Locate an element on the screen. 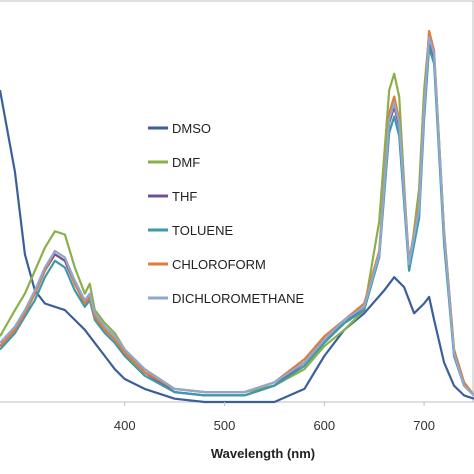 This screenshot has width=474, height=474. x-axis-label: Wavelength (nm) is located at coordinates (263, 453).